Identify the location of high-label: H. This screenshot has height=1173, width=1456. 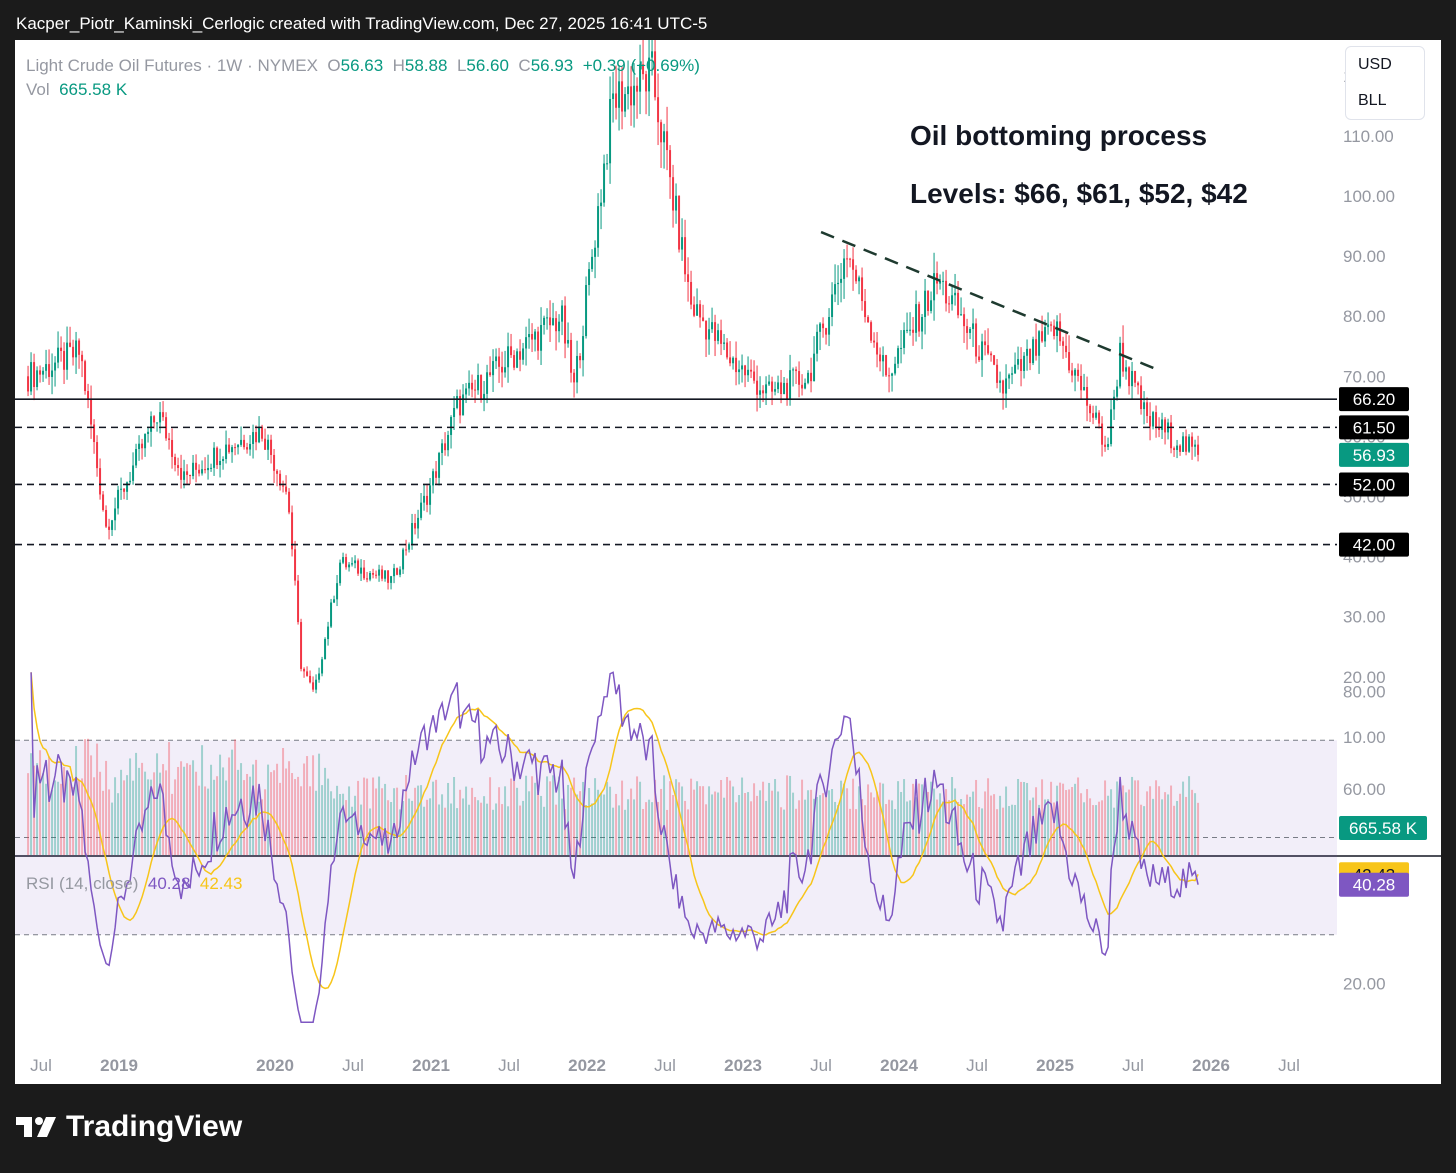
(398, 65).